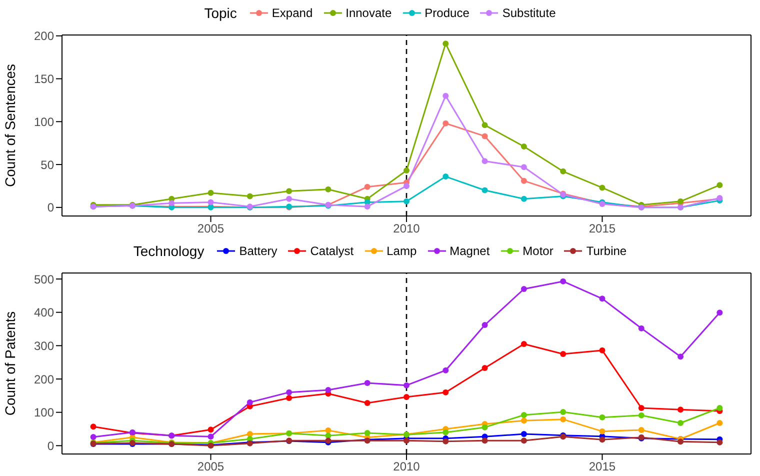 The height and width of the screenshot is (476, 760). Describe the element at coordinates (258, 251) in the screenshot. I see `legend-label: Battery` at that location.